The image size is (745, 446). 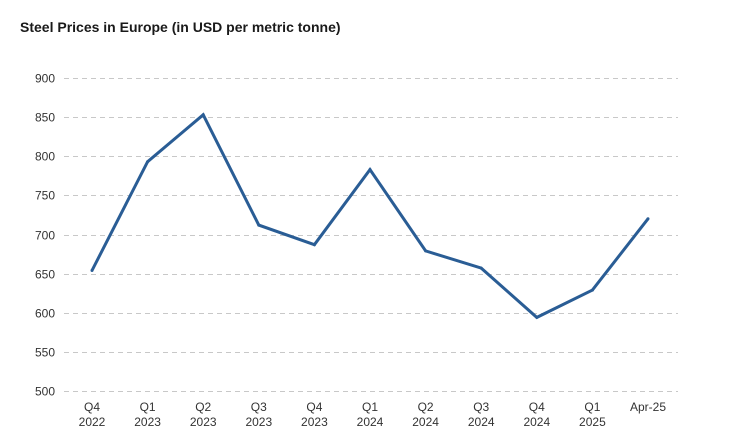 I want to click on y-tick-label: 850, so click(x=45, y=118).